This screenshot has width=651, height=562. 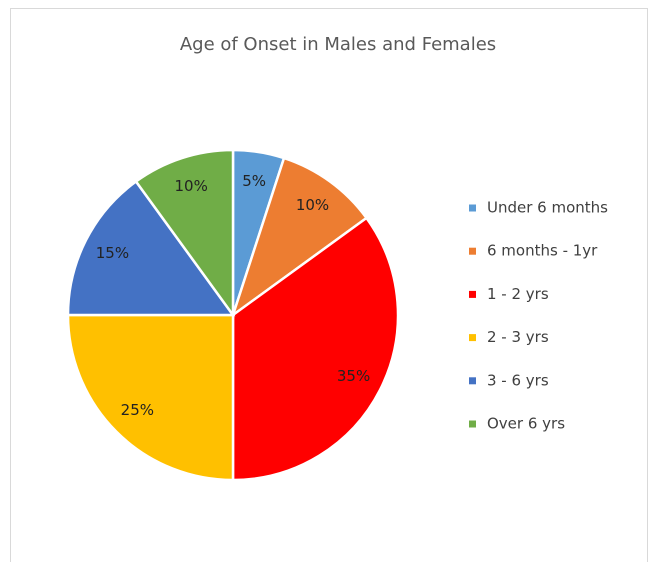 I want to click on chart-title: Age of Onset in Males and Females, so click(x=338, y=44).